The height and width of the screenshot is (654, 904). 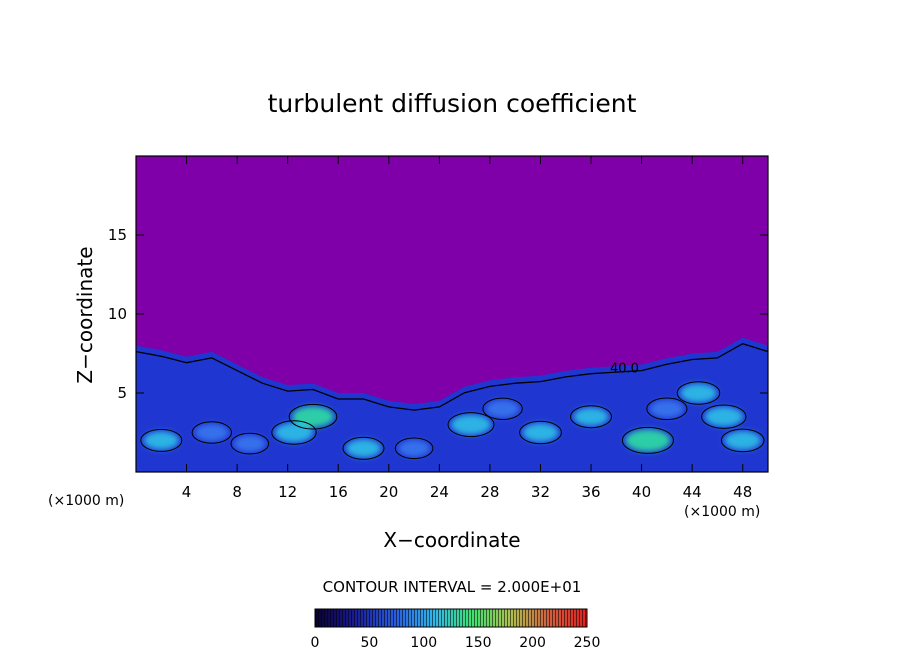 I want to click on x-tick-label: 40, so click(x=641, y=492).